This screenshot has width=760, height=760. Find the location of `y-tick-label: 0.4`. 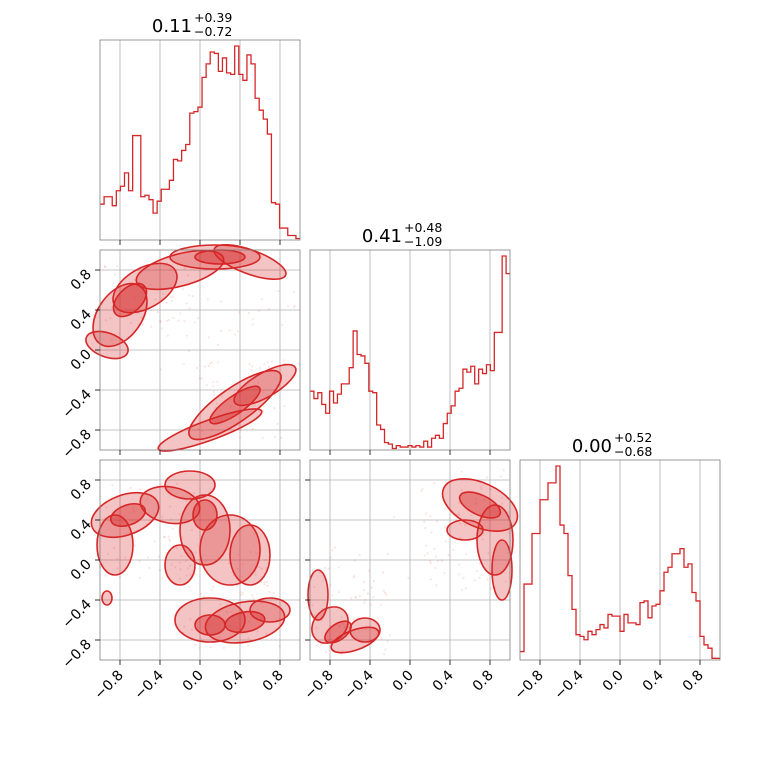

y-tick-label: 0.4 is located at coordinates (81, 319).